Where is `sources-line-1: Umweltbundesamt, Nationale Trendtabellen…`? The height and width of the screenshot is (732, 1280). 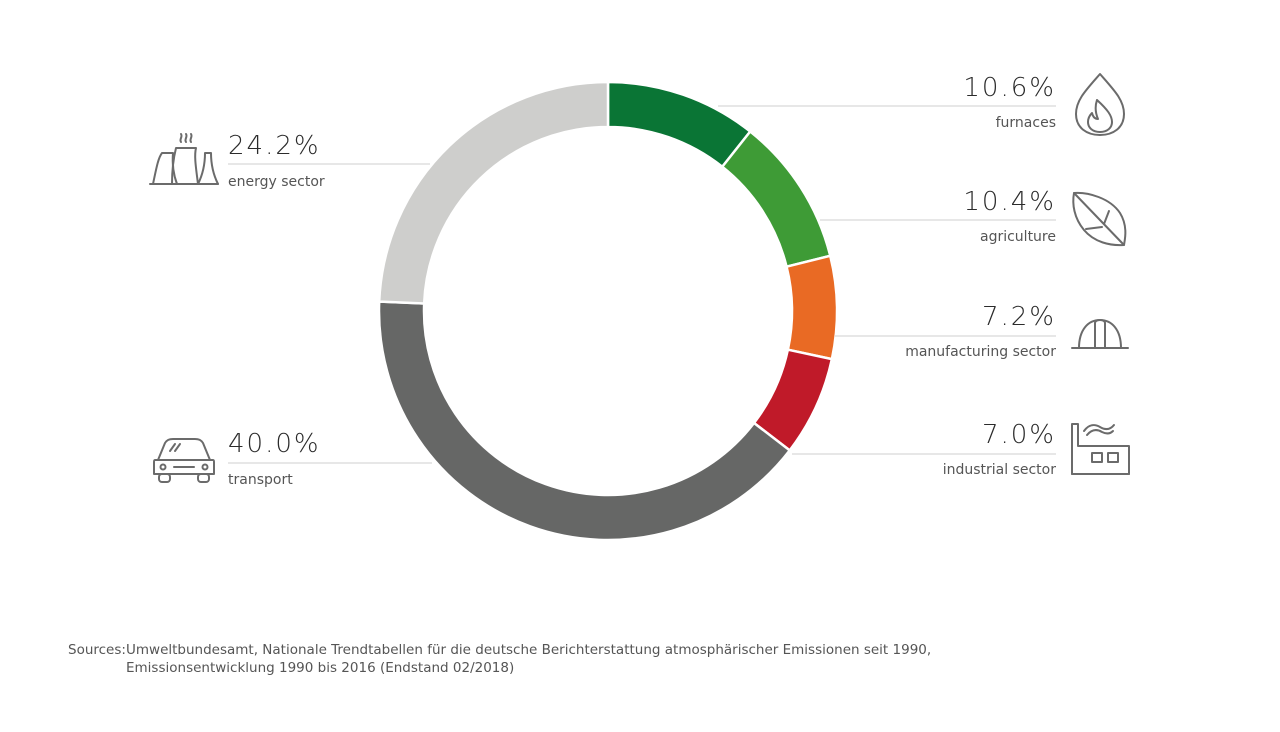 sources-line-1: Umweltbundesamt, Nationale Trendtabellen… is located at coordinates (529, 650).